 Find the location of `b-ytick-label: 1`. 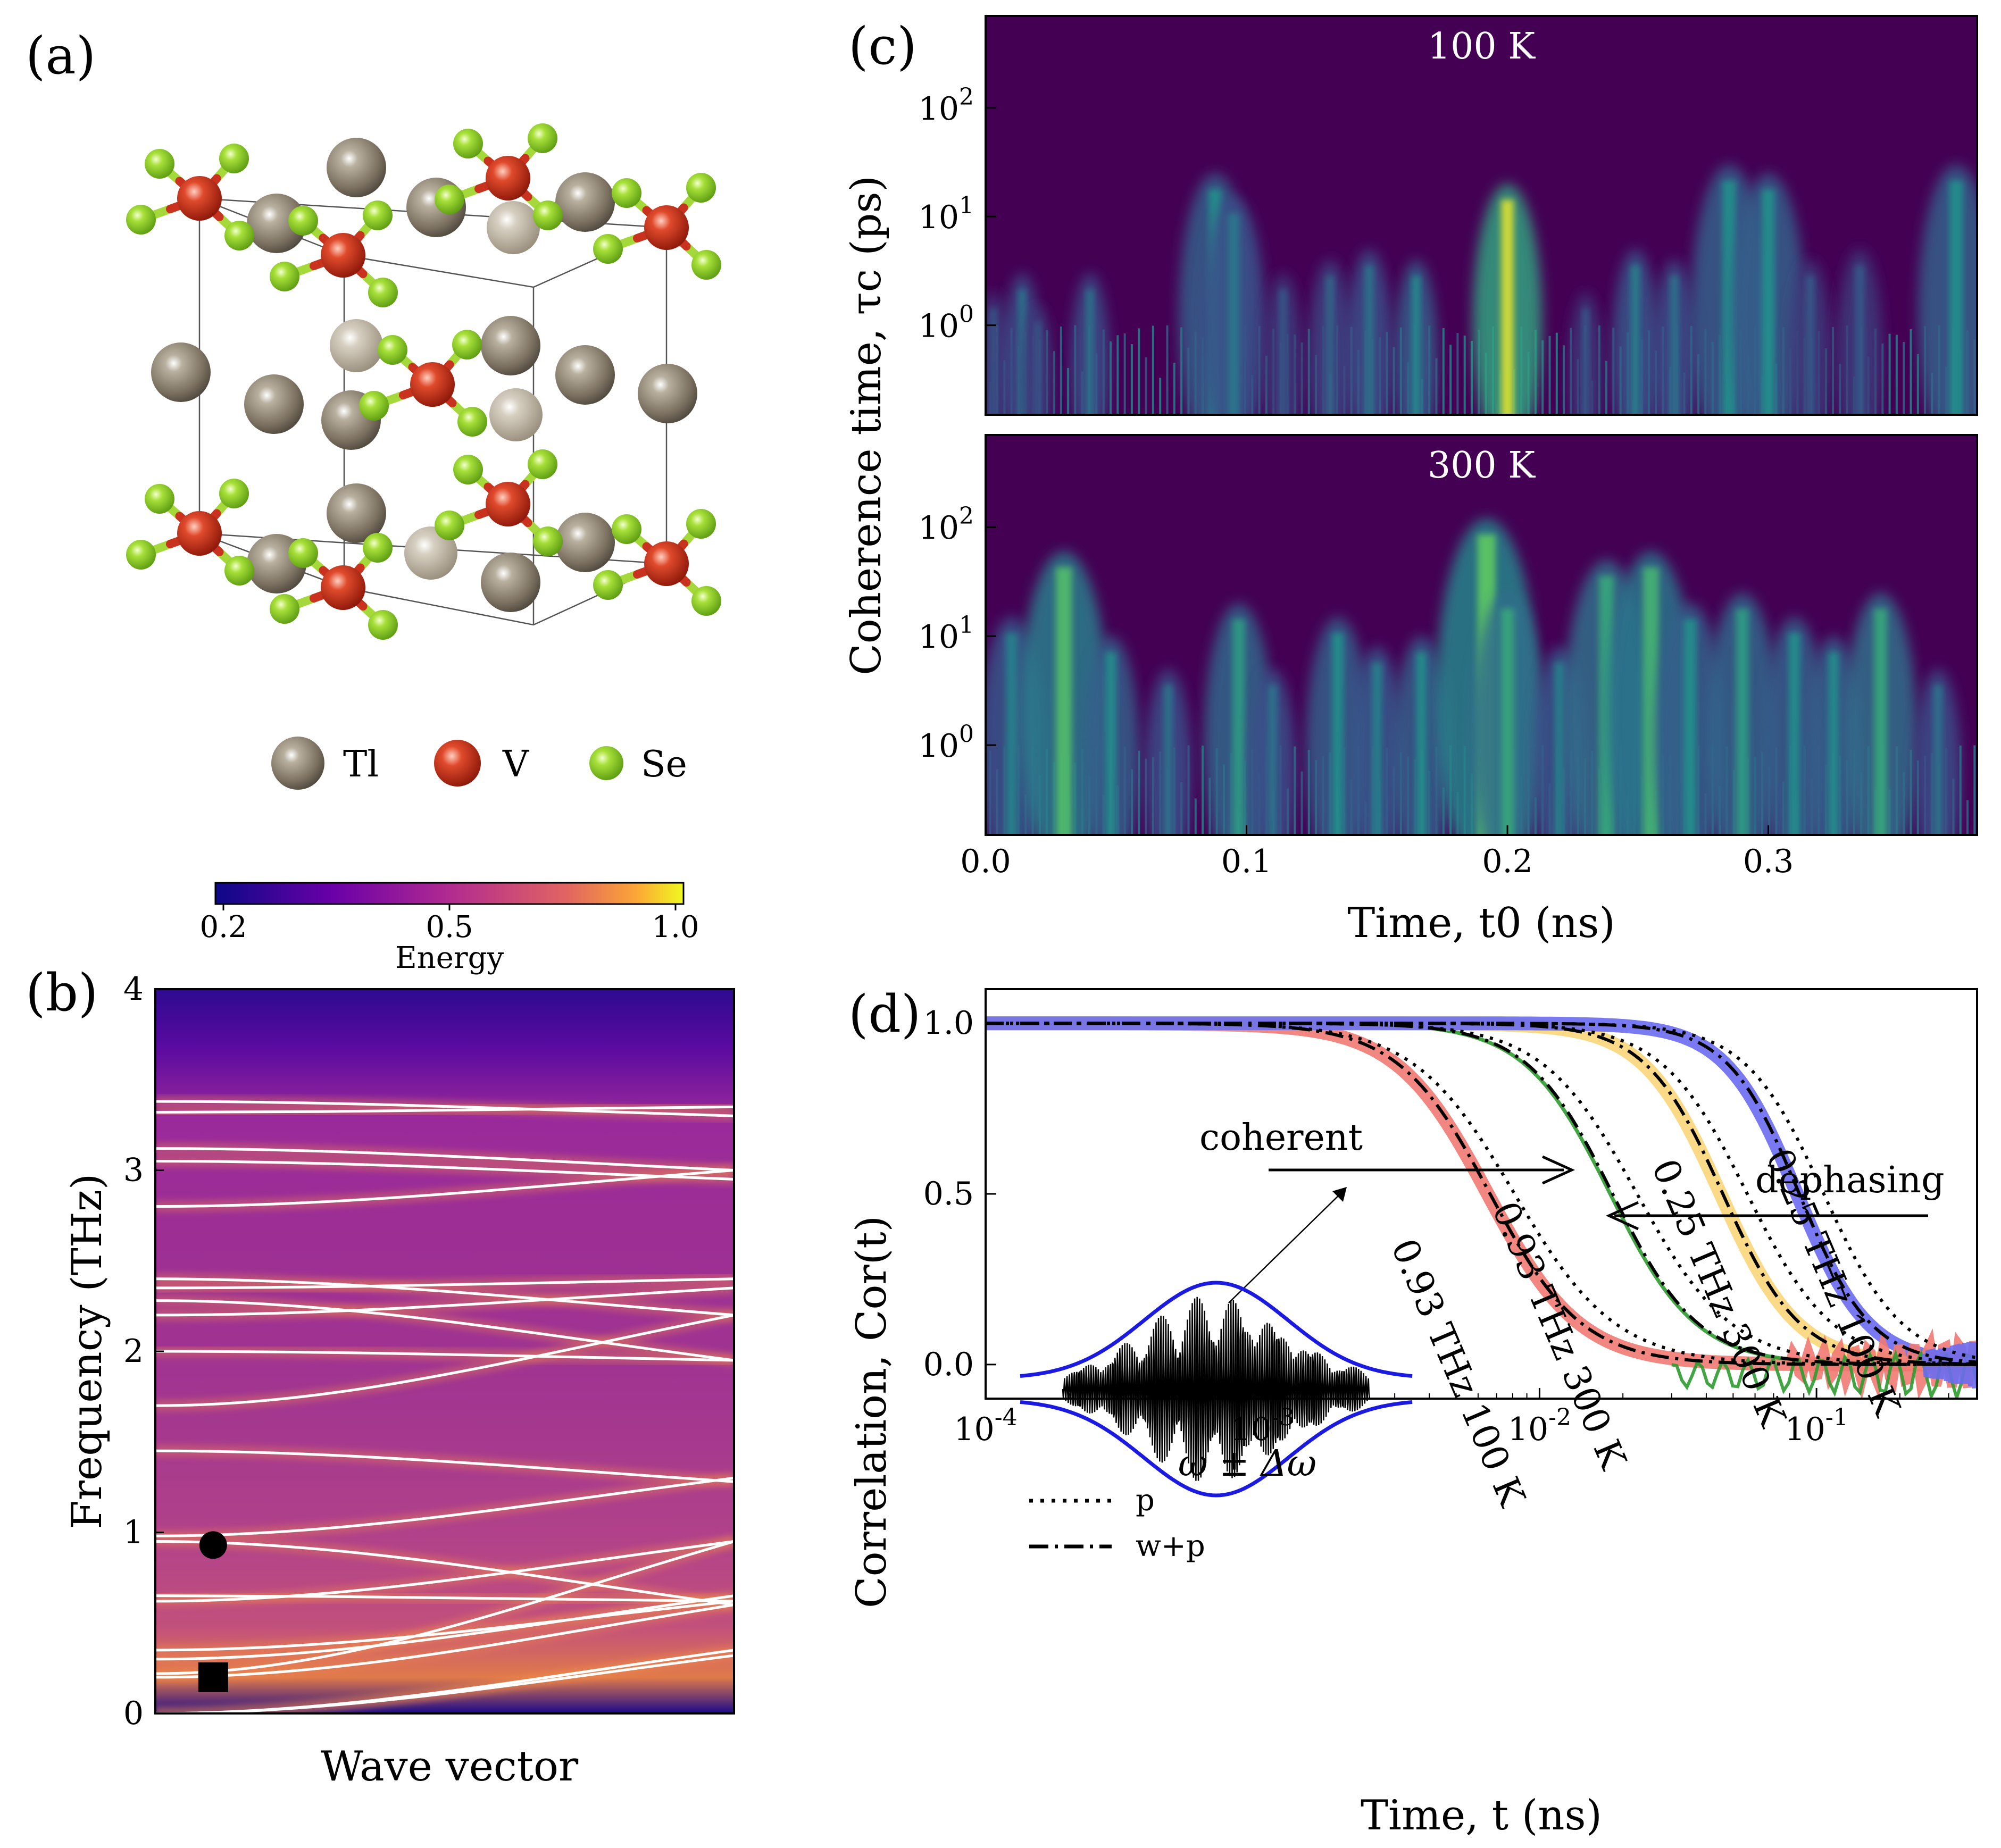

b-ytick-label: 1 is located at coordinates (133, 1532).